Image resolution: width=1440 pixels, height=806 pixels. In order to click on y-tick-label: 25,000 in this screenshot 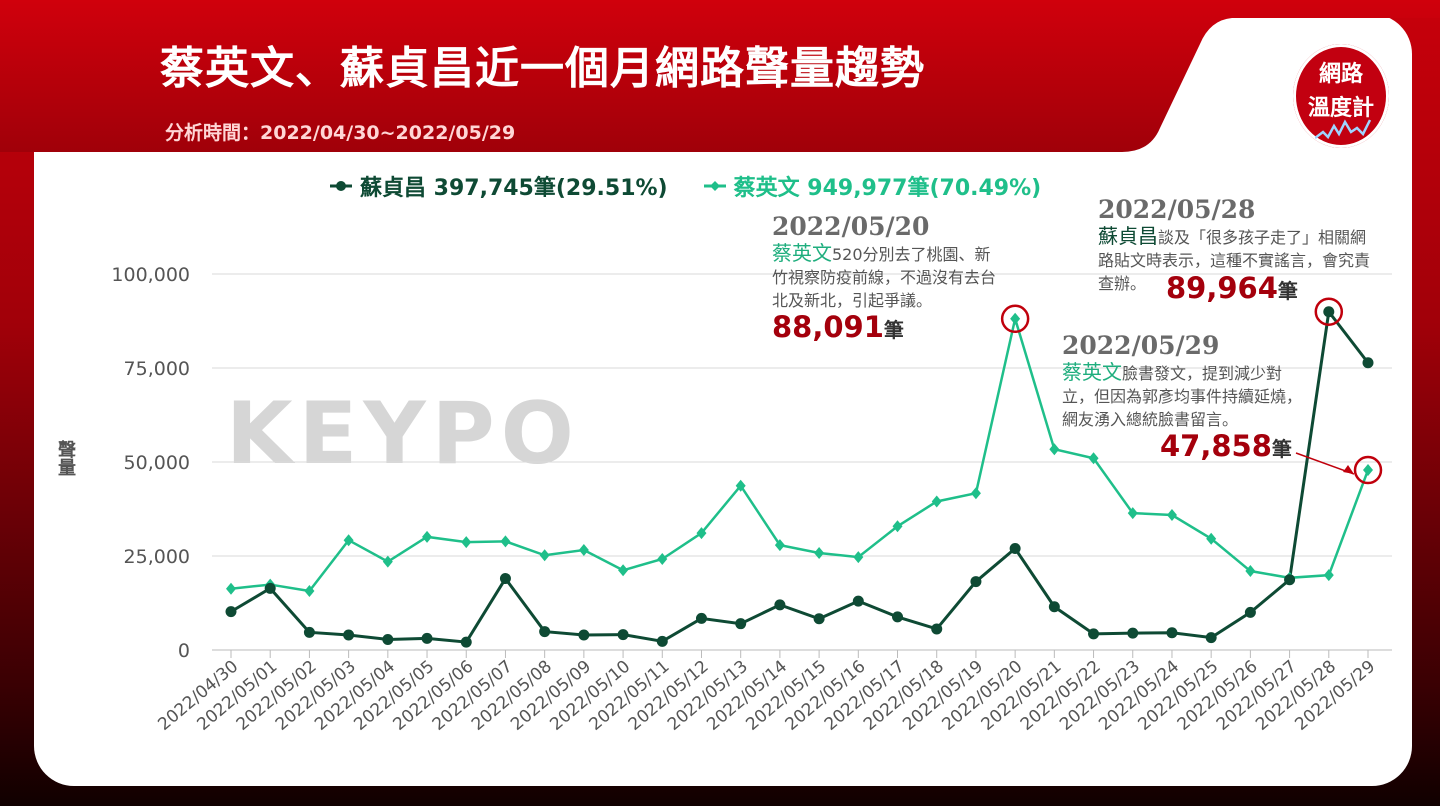, I will do `click(157, 557)`.